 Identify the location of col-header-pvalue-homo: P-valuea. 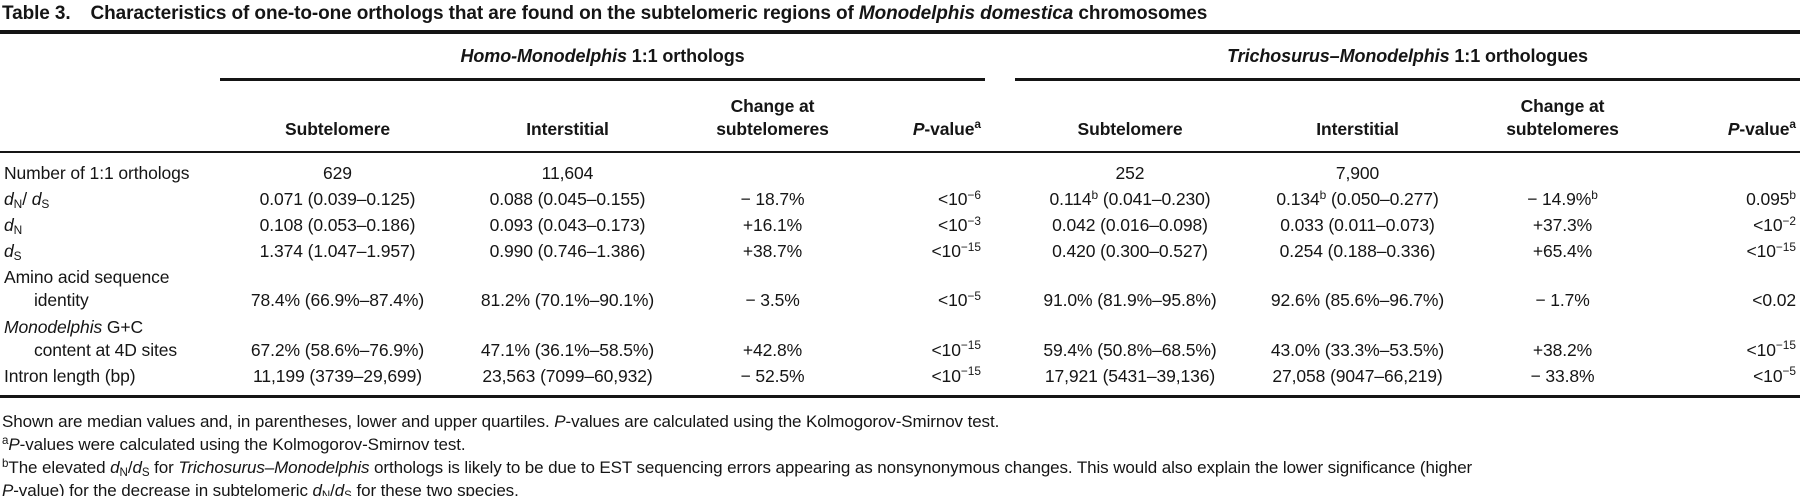
(925, 116).